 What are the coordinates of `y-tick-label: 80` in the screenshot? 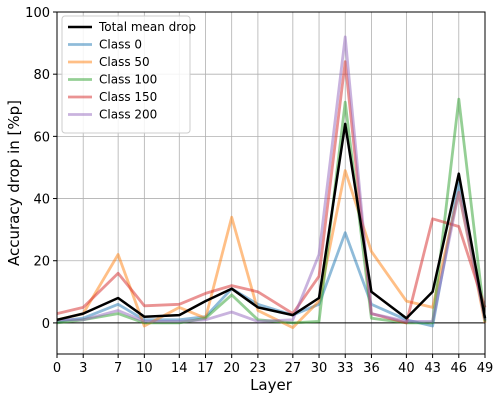 It's located at (41, 75).